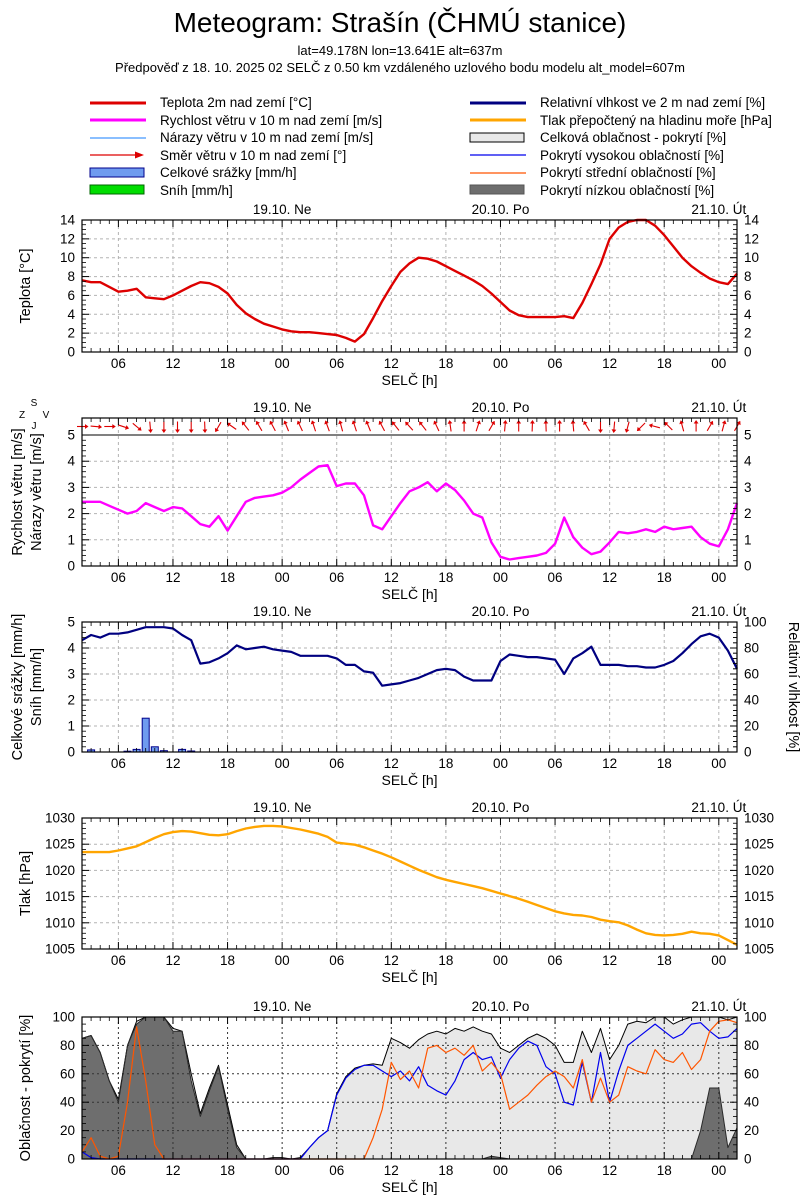 The height and width of the screenshot is (1200, 800). What do you see at coordinates (71, 1159) in the screenshot?
I see `y-tick-label: 0` at bounding box center [71, 1159].